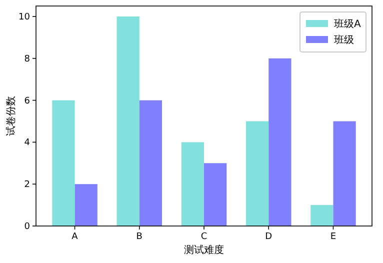 This screenshot has height=263, width=383. What do you see at coordinates (11, 116) in the screenshot?
I see `y-axis-title: 试卷份数` at bounding box center [11, 116].